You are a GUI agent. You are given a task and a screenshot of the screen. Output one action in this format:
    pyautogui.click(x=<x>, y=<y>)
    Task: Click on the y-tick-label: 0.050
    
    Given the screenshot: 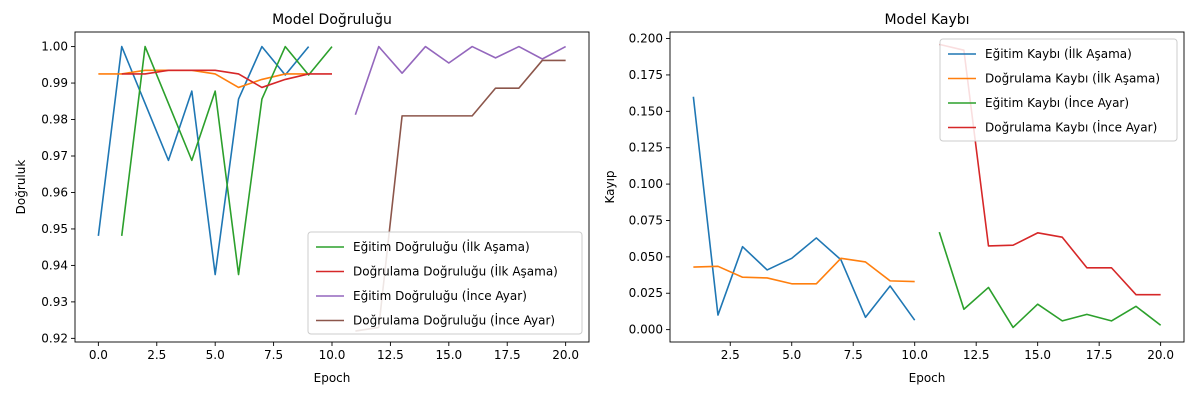 What is the action you would take?
    pyautogui.click(x=646, y=257)
    